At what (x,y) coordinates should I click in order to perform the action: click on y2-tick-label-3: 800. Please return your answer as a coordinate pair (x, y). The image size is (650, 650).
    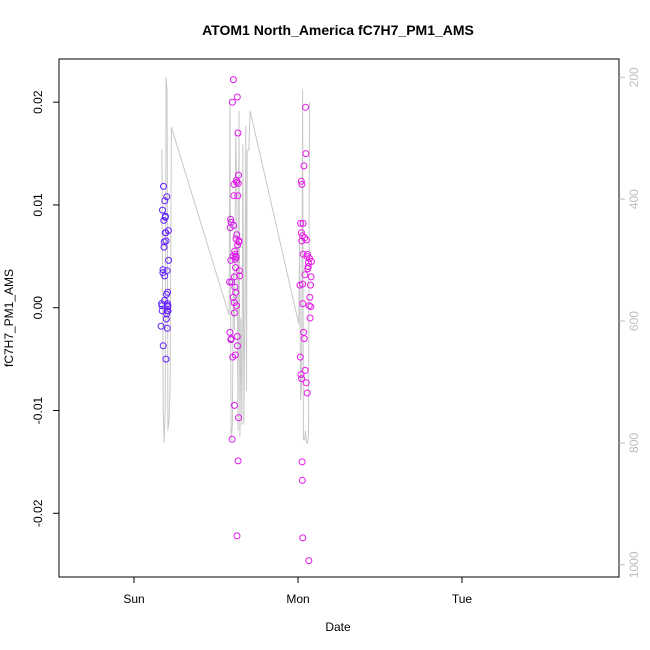
    Looking at the image, I should click on (634, 443).